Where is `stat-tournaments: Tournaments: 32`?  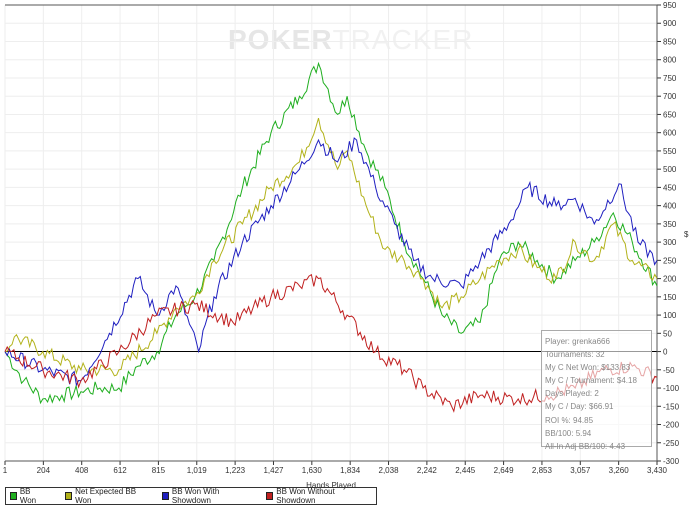 stat-tournaments: Tournaments: 32 is located at coordinates (575, 355).